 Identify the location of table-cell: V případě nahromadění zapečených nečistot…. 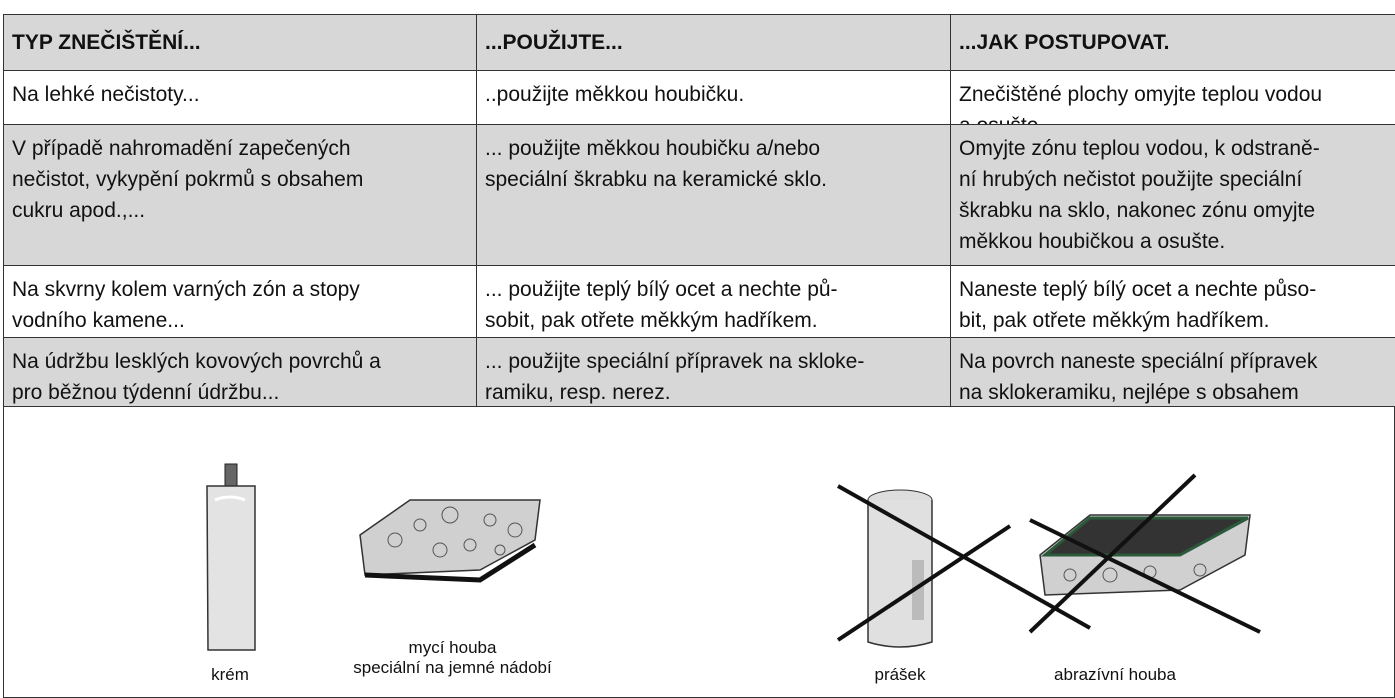
(240, 195).